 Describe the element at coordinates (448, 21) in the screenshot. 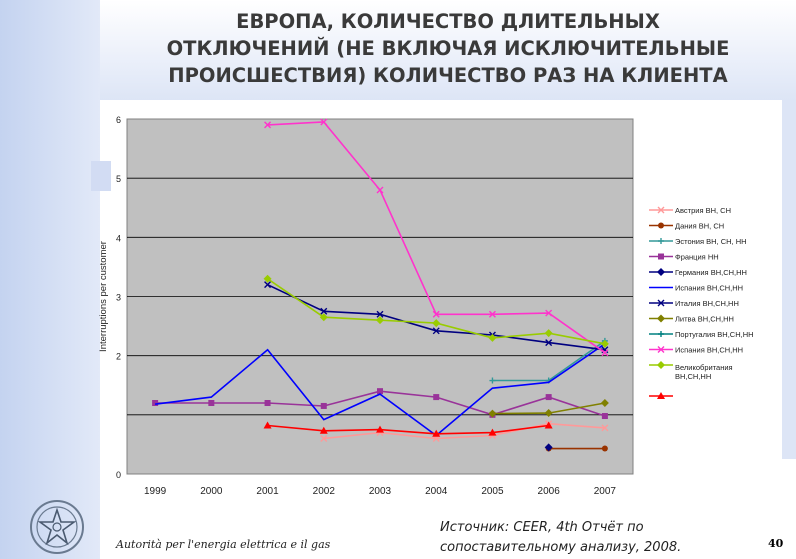

I see `title-line-1: ЕВРОПА, КОЛИЧЕСТВО ДЛИТЕЛЬНЫХ` at that location.